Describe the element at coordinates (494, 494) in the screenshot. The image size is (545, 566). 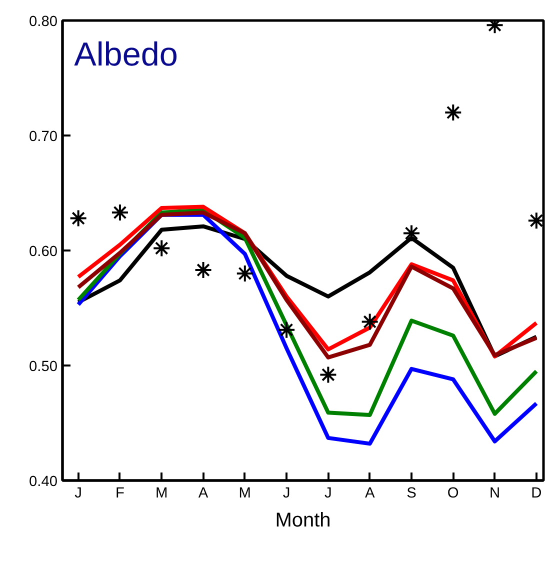
I see `x-tick-label: N` at that location.